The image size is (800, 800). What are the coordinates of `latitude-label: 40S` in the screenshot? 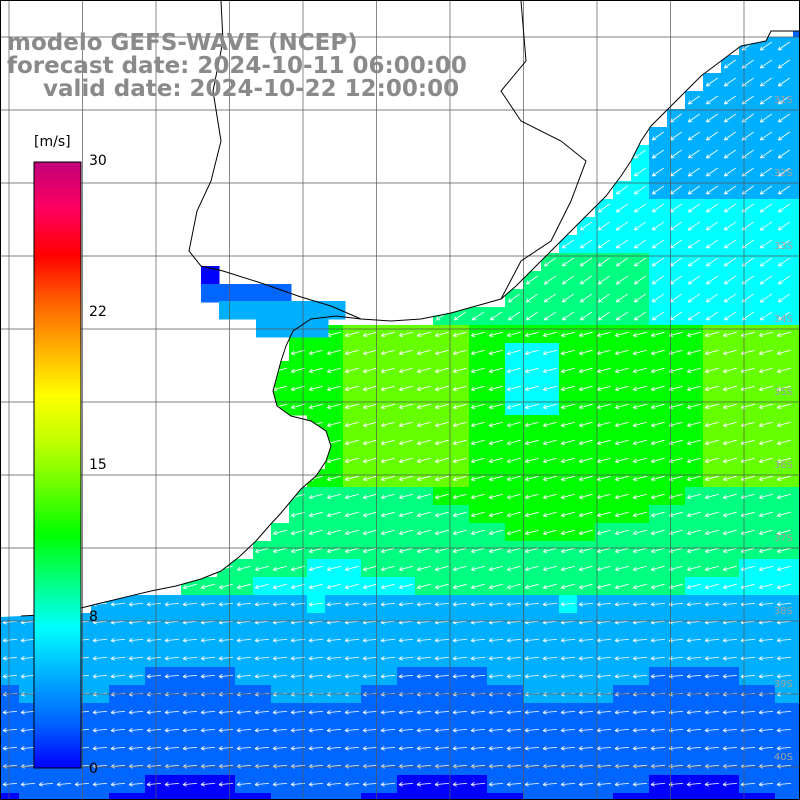 It's located at (783, 757).